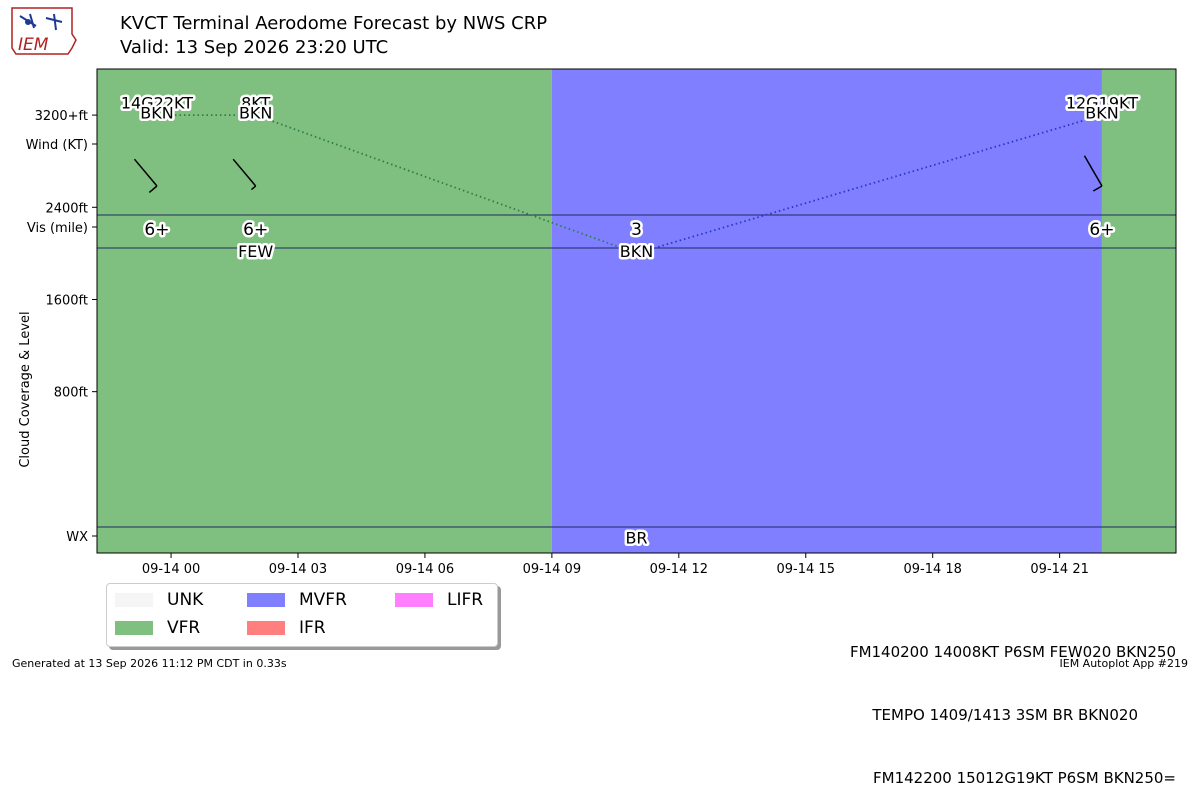  What do you see at coordinates (312, 628) in the screenshot?
I see `legend-label-ifr: IFR` at bounding box center [312, 628].